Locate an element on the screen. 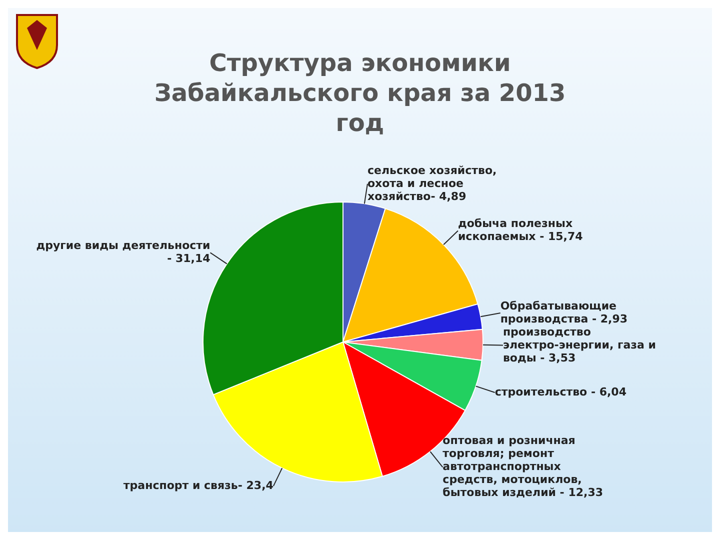 The height and width of the screenshot is (540, 720). slice-label: оптовая и розничная торговля; ремонт автотранспортных средств, мотоциклов, бытовых изделий - 12,33 is located at coordinates (523, 467).